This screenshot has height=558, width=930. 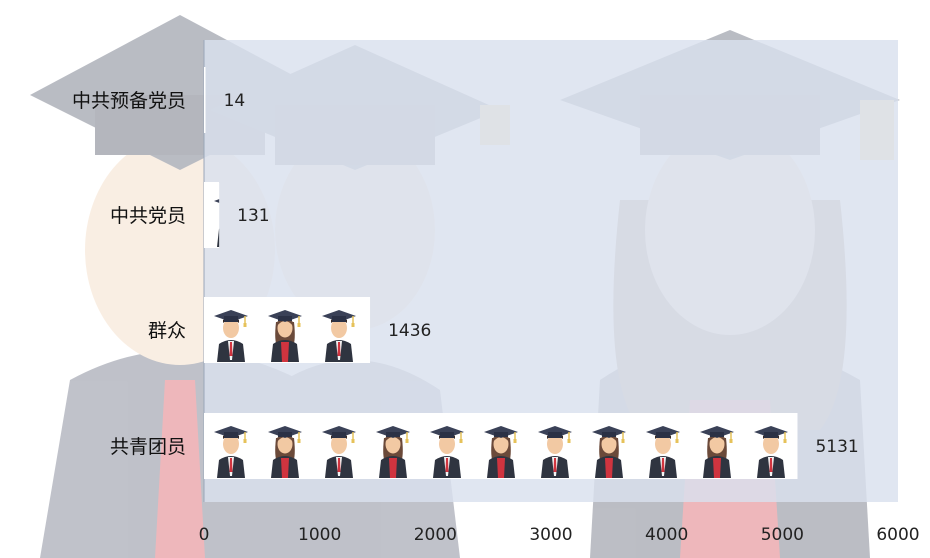 What do you see at coordinates (319, 535) in the screenshot?
I see `x-tick-label: 1000` at bounding box center [319, 535].